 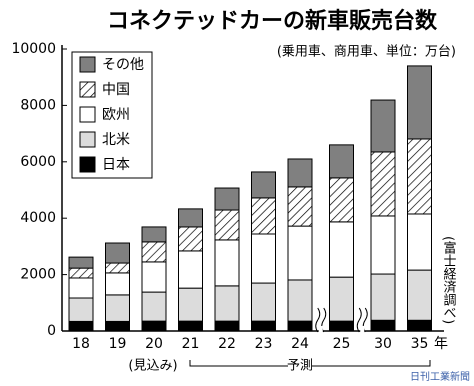 What do you see at coordinates (272, 21) in the screenshot?
I see `chart-title: コネクテッドカーの新車販売台数` at bounding box center [272, 21].